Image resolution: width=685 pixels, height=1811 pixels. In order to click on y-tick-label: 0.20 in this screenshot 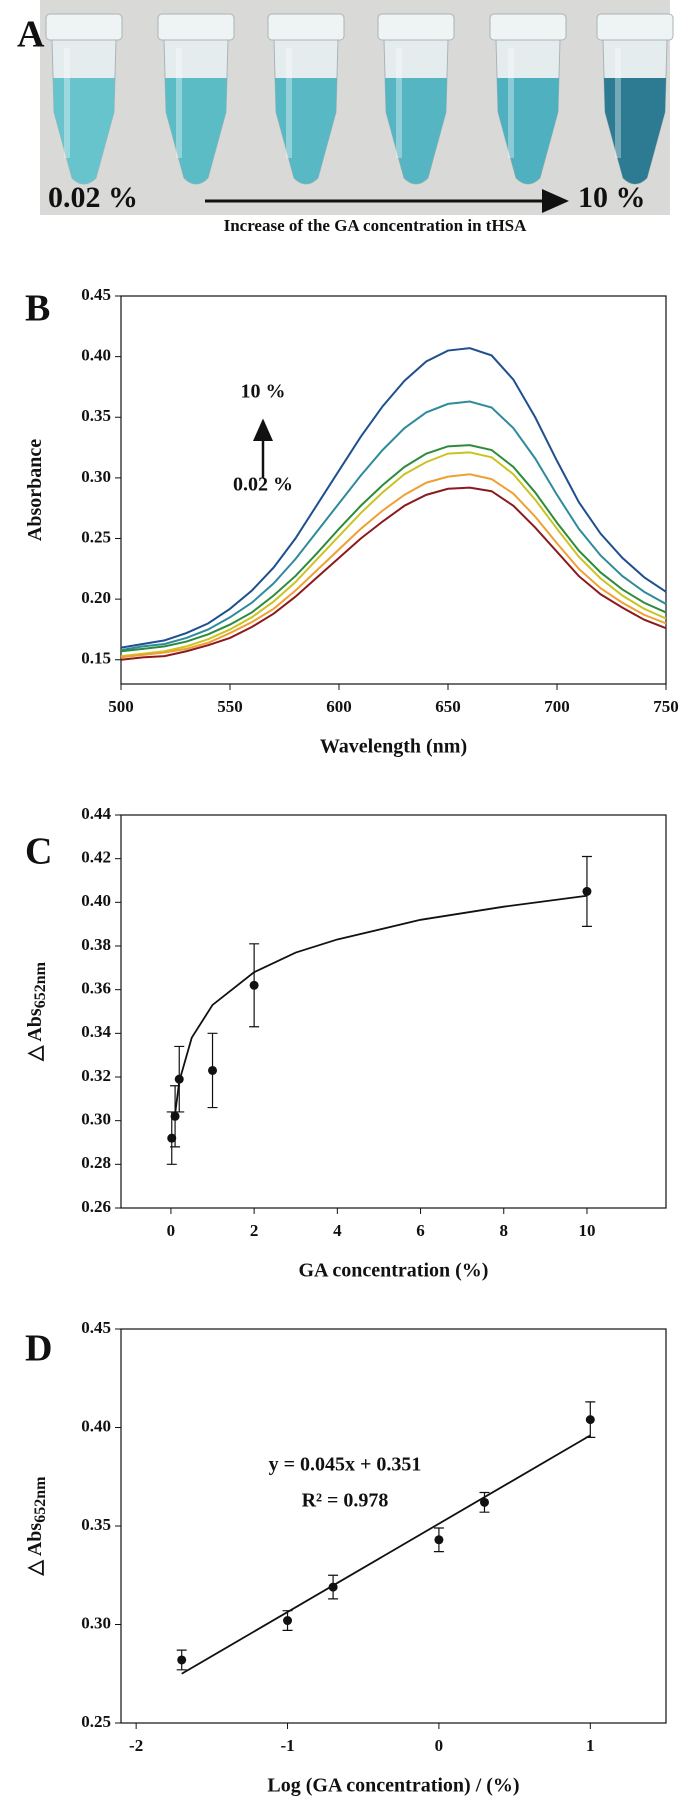, I will do `click(96, 597)`.